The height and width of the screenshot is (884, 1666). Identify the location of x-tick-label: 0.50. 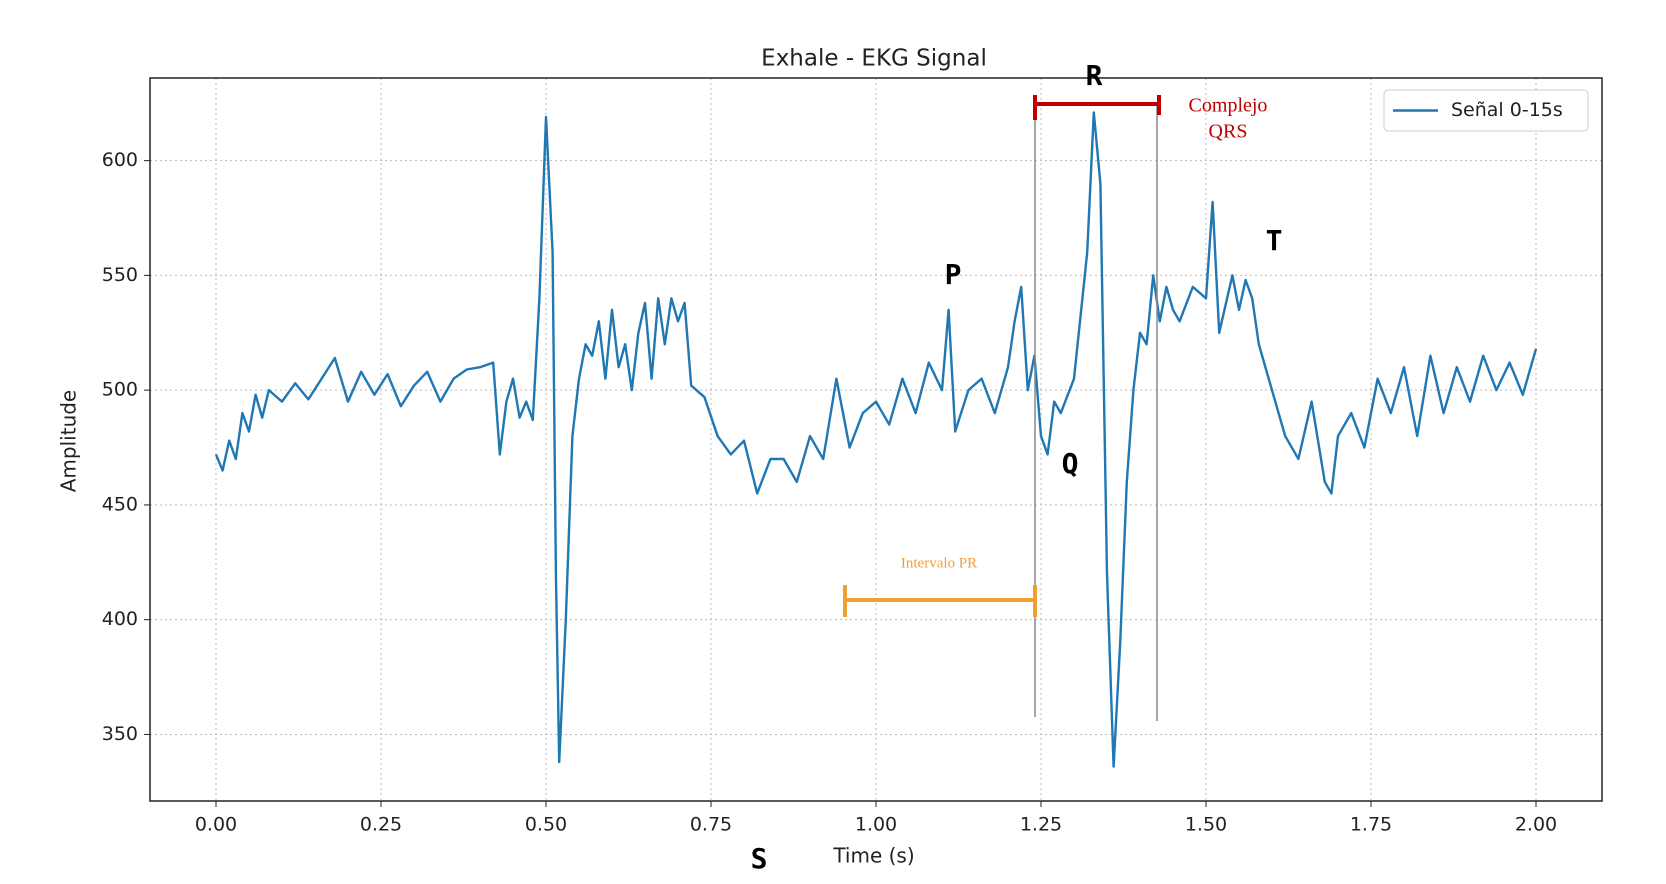
(546, 825).